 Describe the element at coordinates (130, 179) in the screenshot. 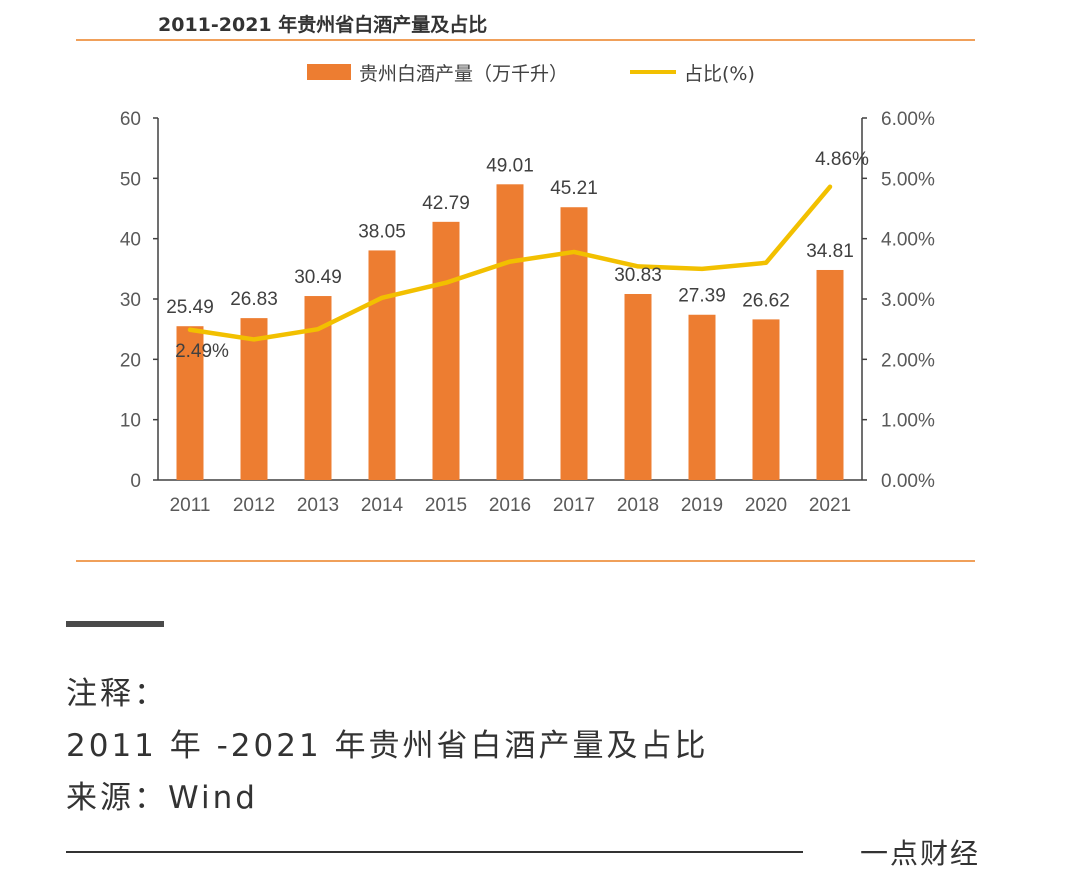

I see `y-left-tick-label: 50` at that location.